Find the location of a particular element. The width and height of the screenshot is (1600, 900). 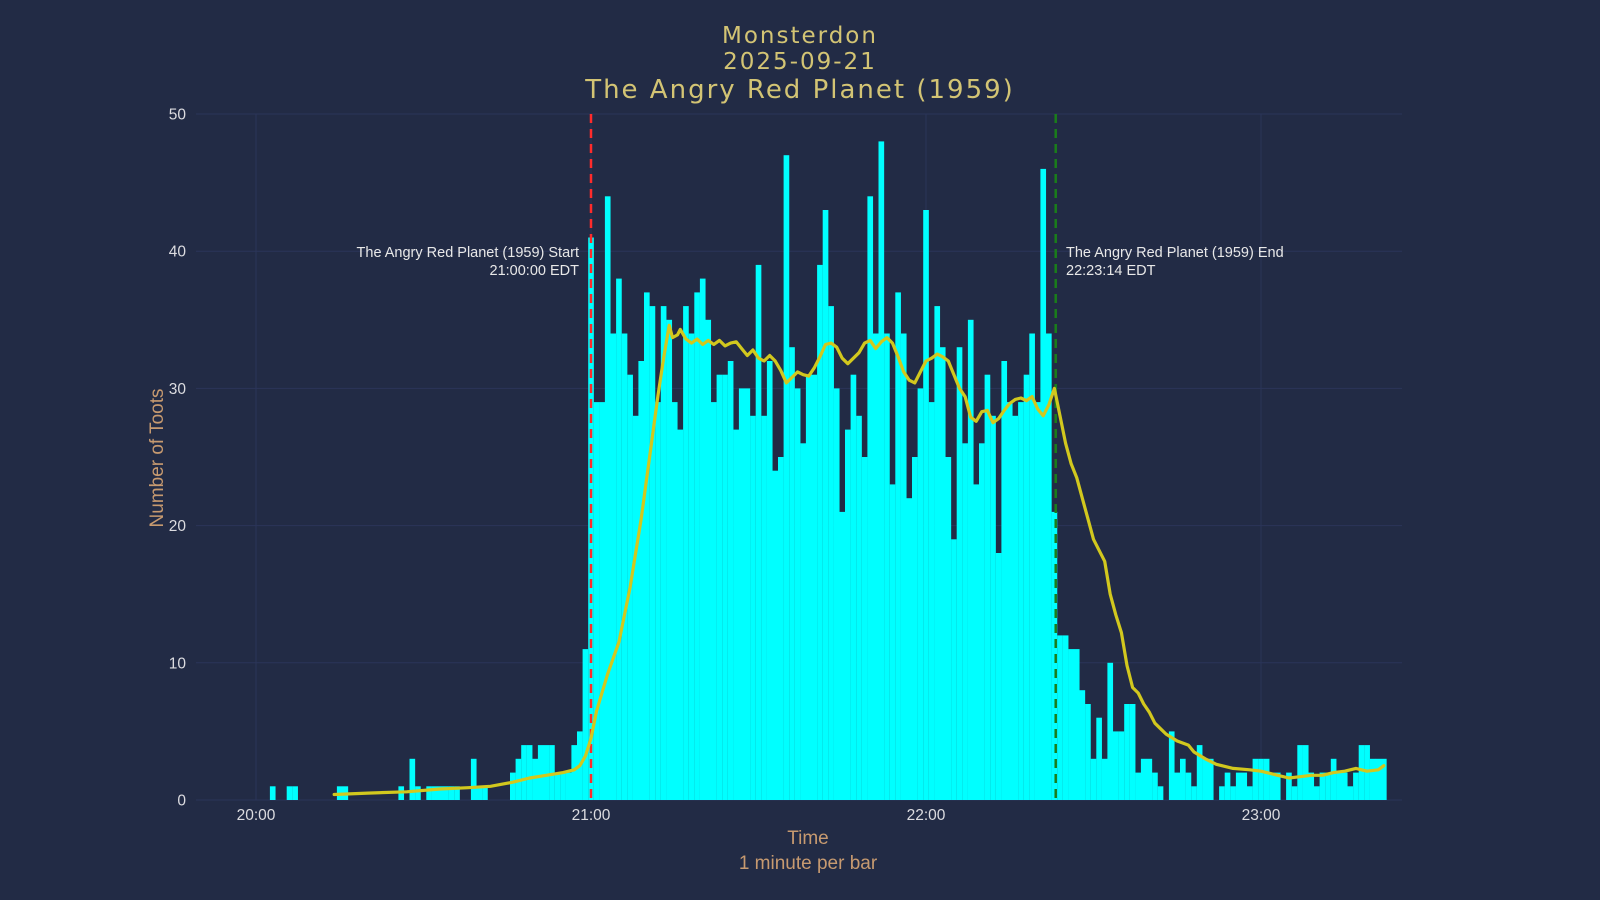

end-annotation-line-1: The Angry Red Planet (1959) End is located at coordinates (1175, 253).